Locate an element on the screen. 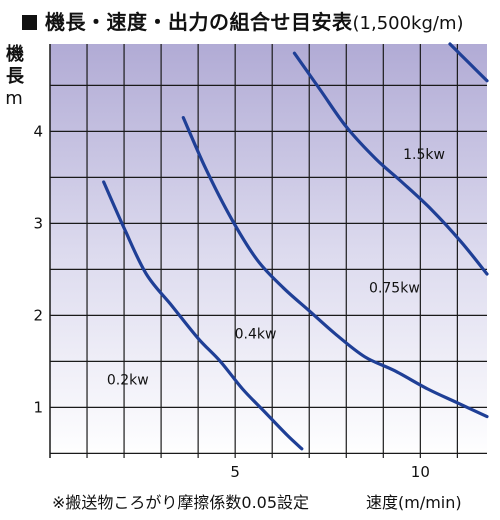 This screenshot has height=520, width=500. y-tick-label: 1 is located at coordinates (38, 407).